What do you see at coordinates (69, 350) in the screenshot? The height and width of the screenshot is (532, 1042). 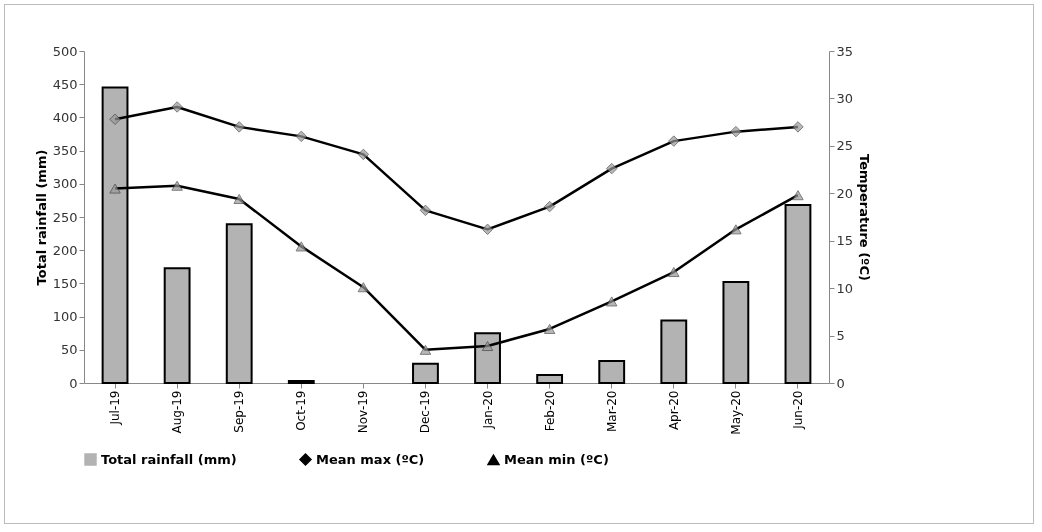 I see `y-tick-label: 50` at bounding box center [69, 350].